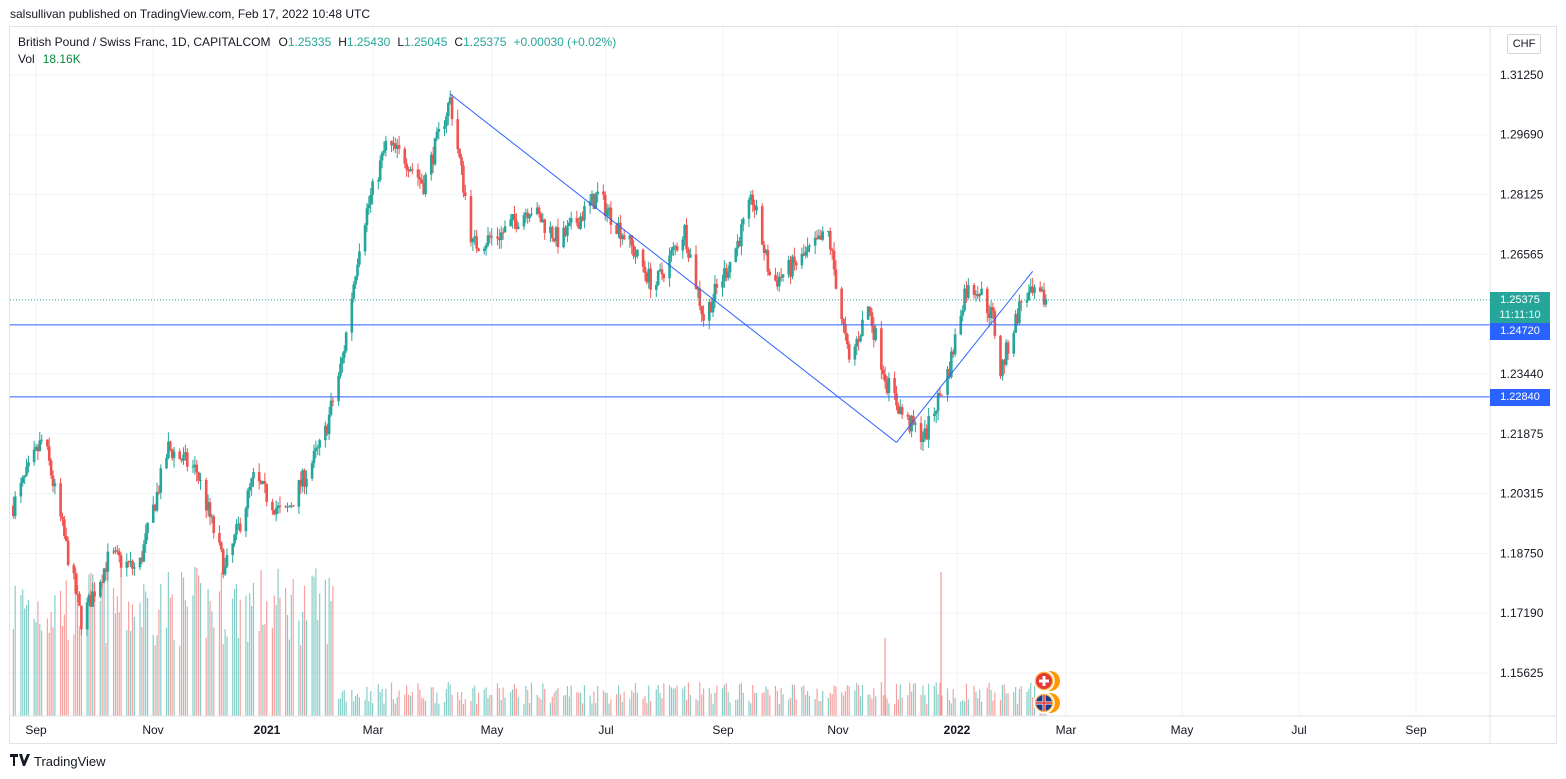 This screenshot has height=779, width=1566. I want to click on low-label: L, so click(400, 42).